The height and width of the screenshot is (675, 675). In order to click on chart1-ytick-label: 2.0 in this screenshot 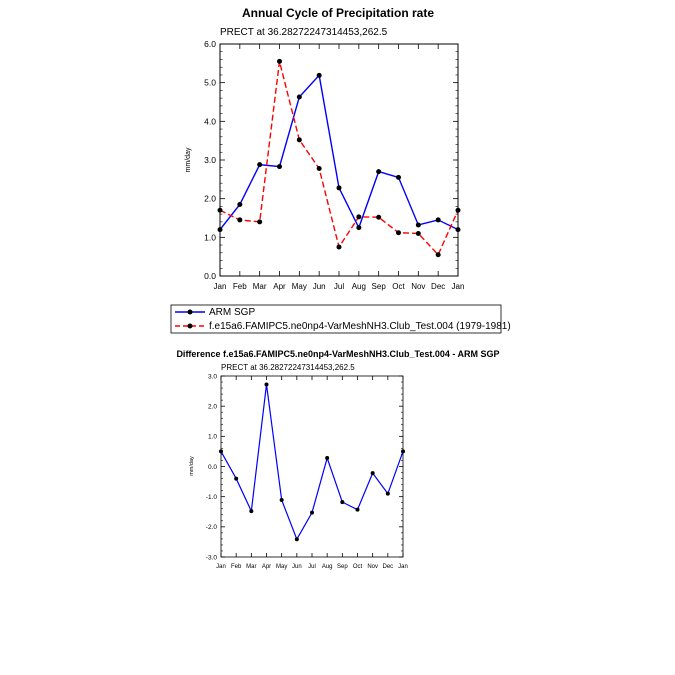, I will do `click(210, 199)`.